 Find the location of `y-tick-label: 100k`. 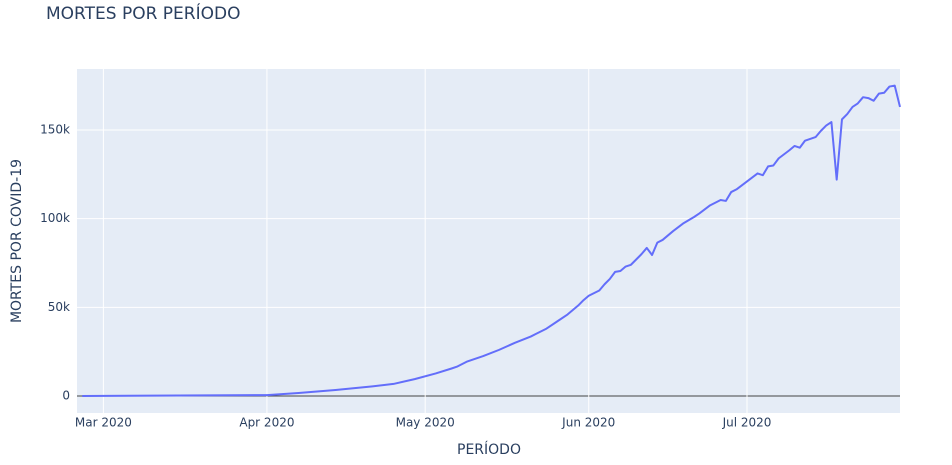

y-tick-label: 100k is located at coordinates (55, 218).